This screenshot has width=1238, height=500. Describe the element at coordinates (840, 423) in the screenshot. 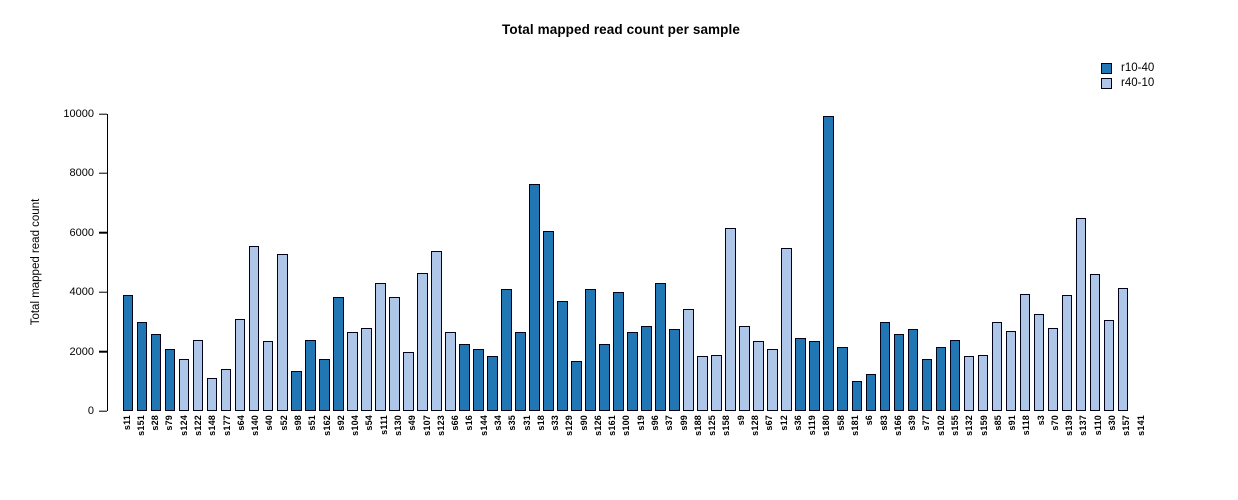

I see `x-tick-label: s58` at that location.